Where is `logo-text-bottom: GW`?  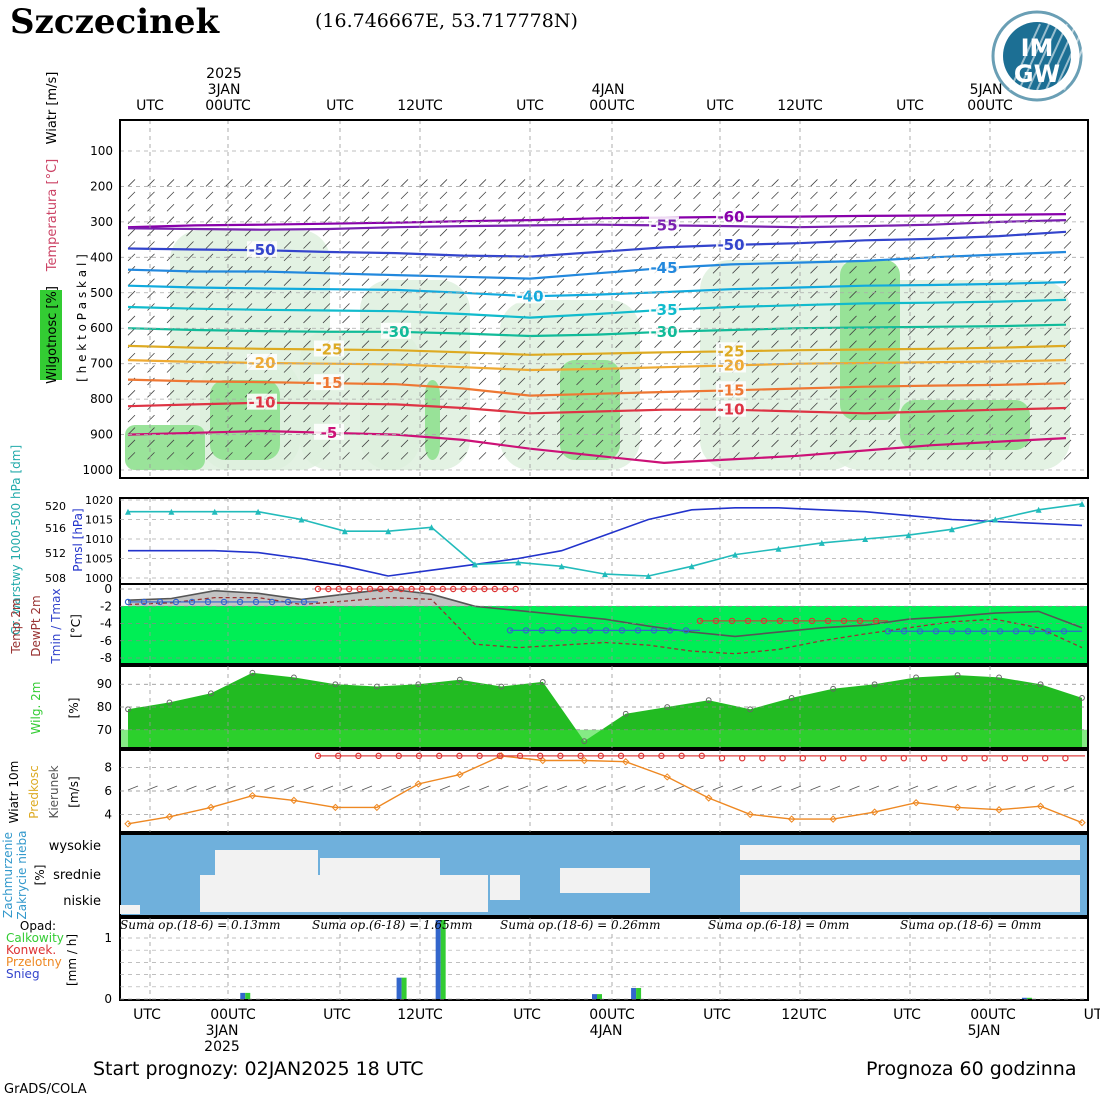
logo-text-bottom: GW is located at coordinates (1037, 74).